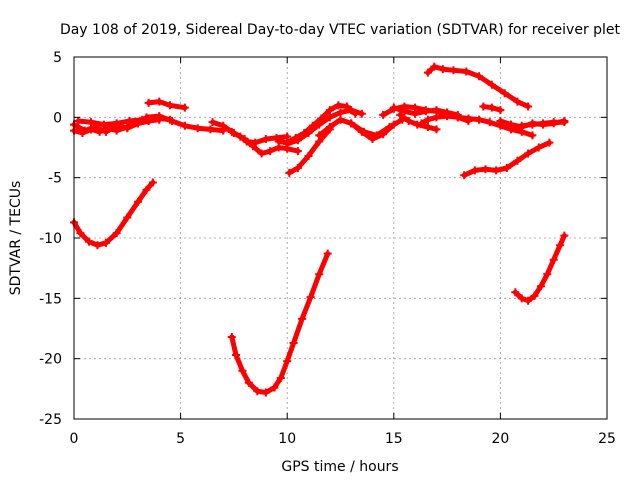 The width and height of the screenshot is (640, 480). What do you see at coordinates (339, 467) in the screenshot?
I see `x-axis-label: GPS time / hours` at bounding box center [339, 467].